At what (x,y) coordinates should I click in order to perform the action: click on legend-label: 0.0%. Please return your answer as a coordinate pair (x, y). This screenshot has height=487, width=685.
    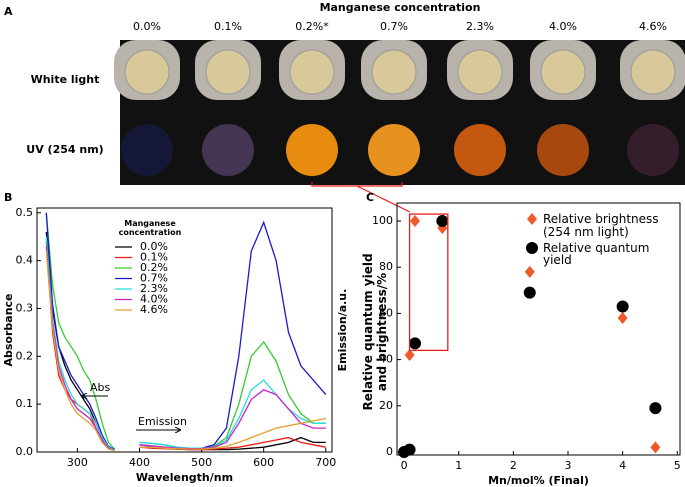
    Looking at the image, I should click on (154, 246).